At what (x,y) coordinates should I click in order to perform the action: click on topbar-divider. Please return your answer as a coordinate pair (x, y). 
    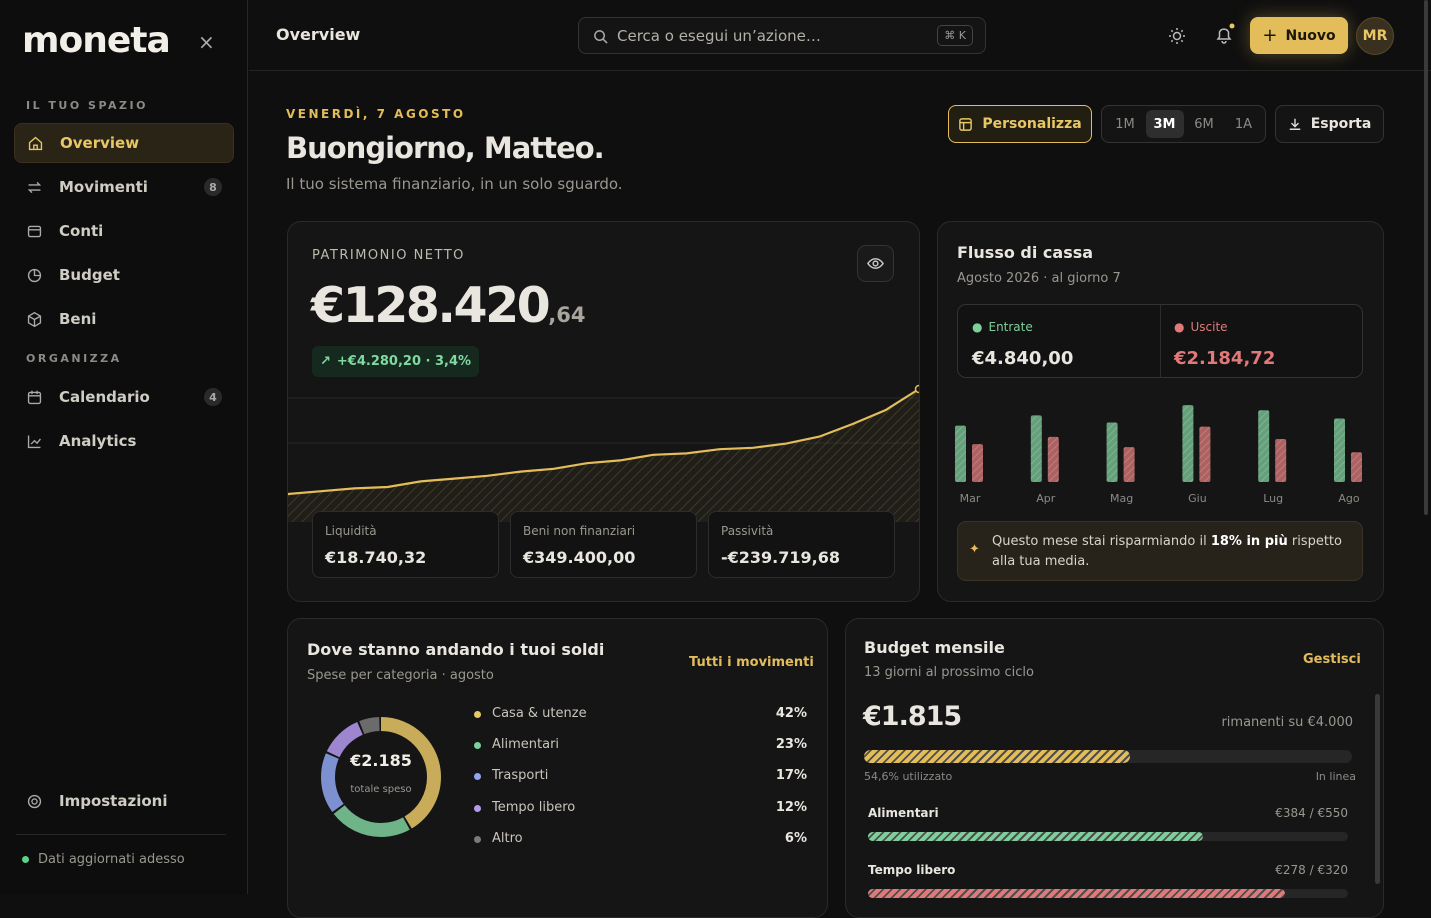
    Looking at the image, I should click on (840, 70).